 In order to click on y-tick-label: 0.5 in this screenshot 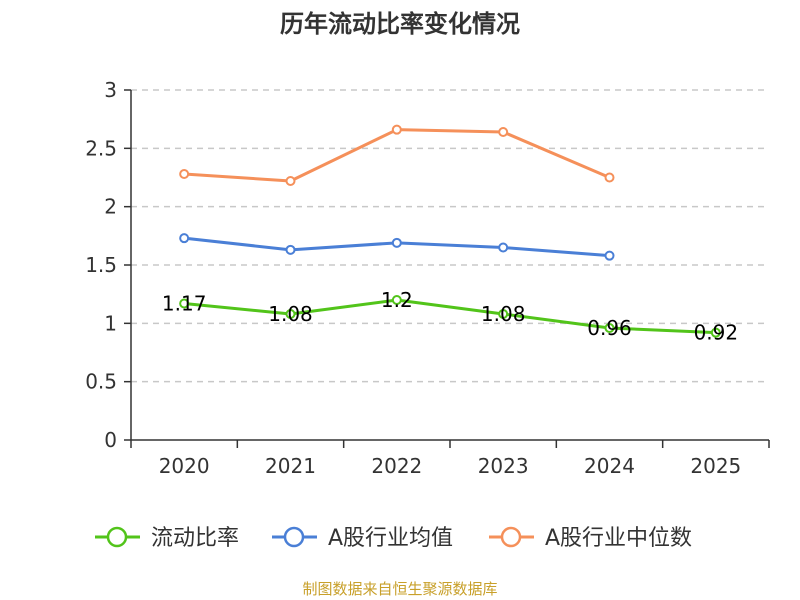, I will do `click(101, 382)`.